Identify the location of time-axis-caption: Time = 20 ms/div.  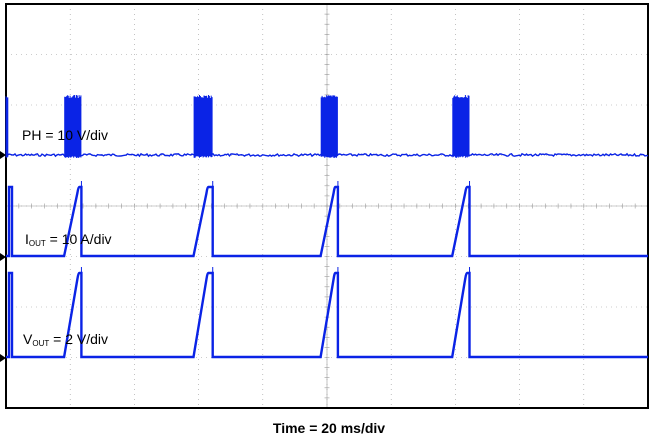
(329, 428).